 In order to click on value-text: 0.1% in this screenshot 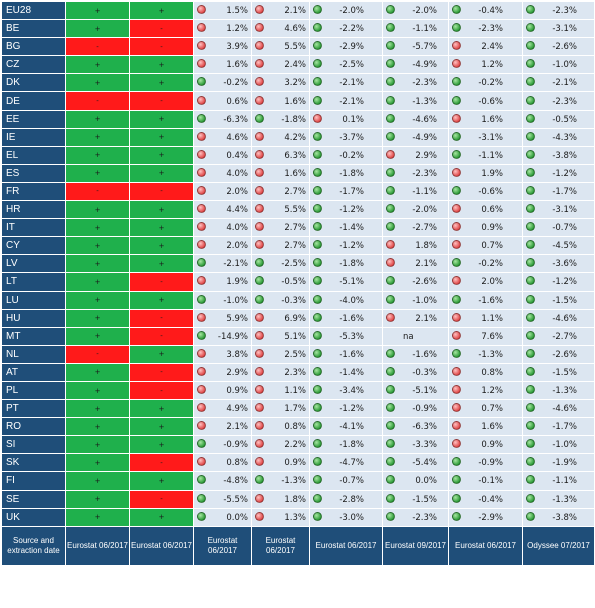, I will do `click(353, 119)`.